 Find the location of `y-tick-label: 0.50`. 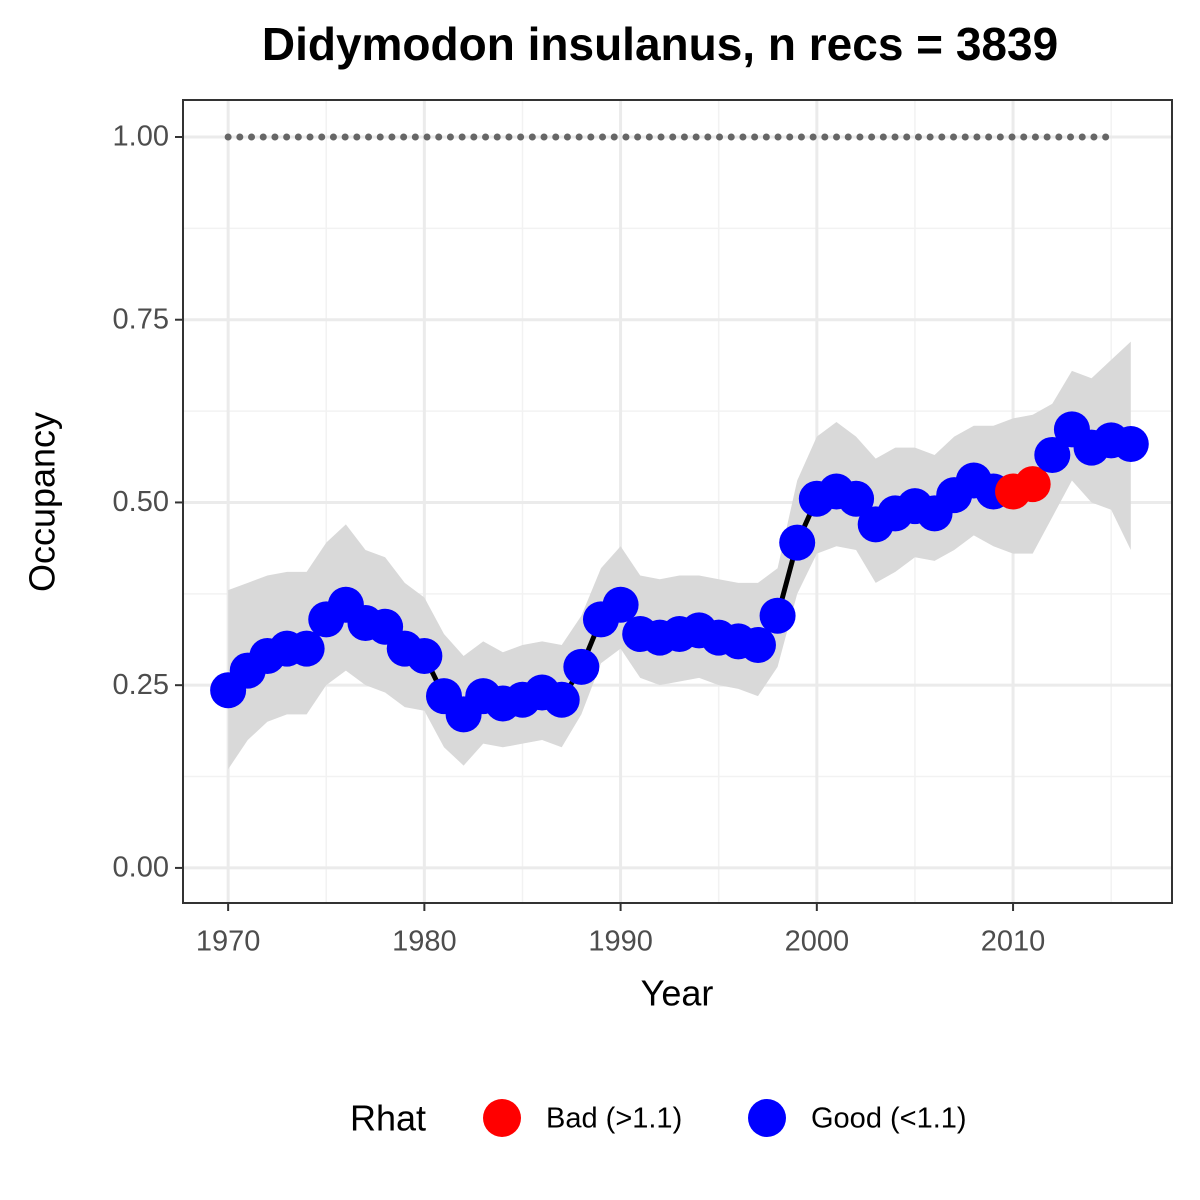

y-tick-label: 0.50 is located at coordinates (141, 502).